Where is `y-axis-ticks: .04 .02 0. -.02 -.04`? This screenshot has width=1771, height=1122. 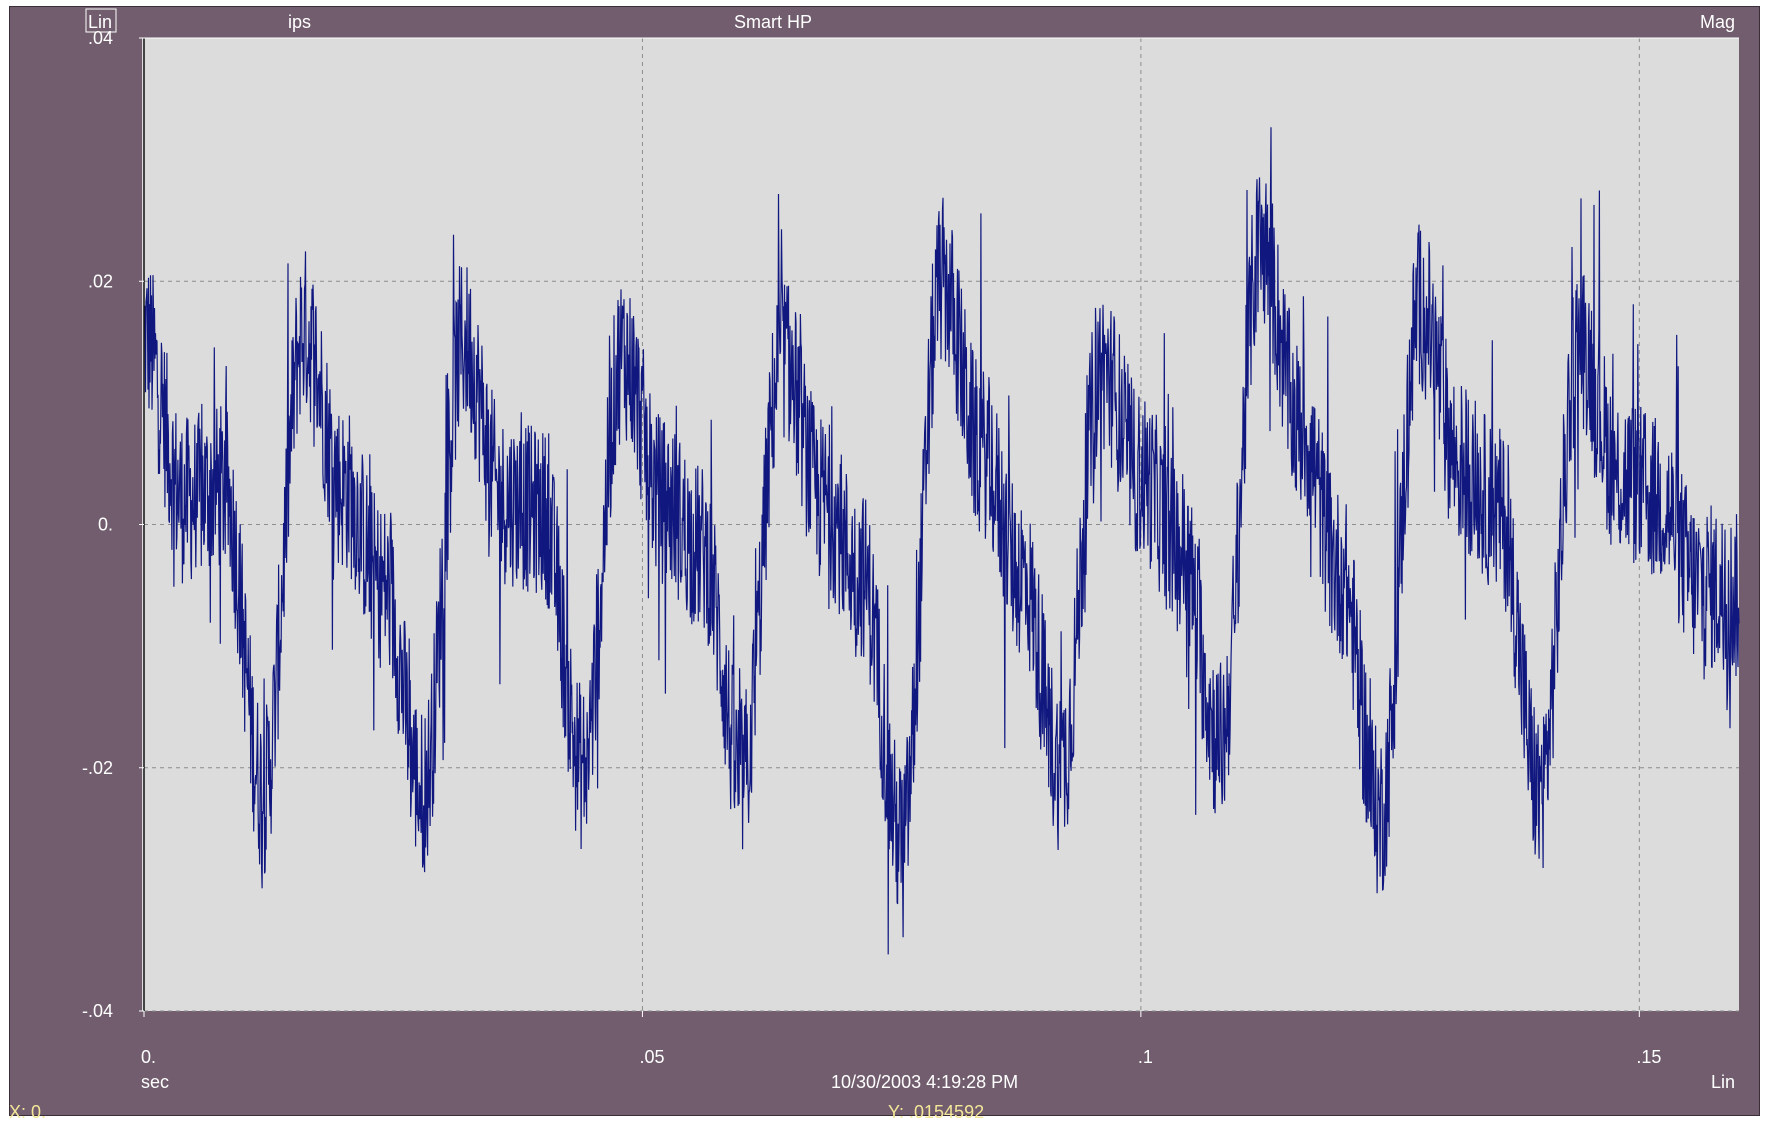 y-axis-ticks: .04 .02 0. -.02 -.04 is located at coordinates (113, 524).